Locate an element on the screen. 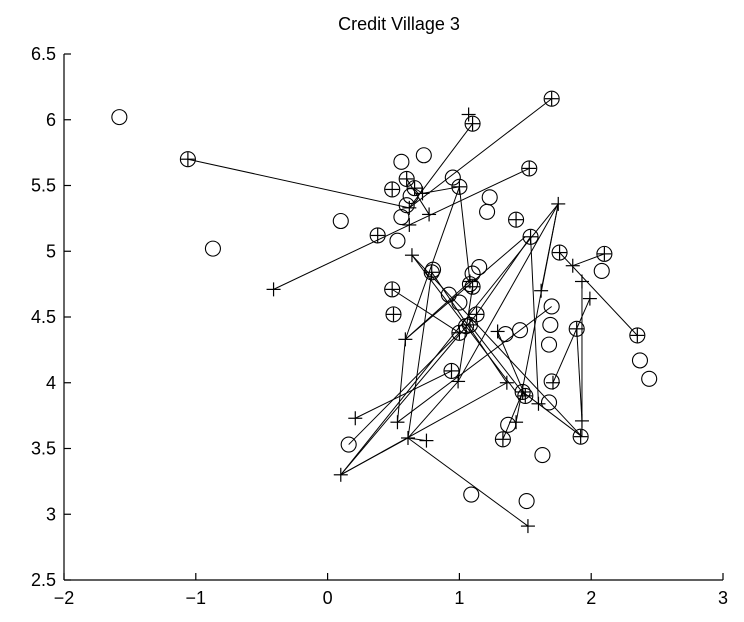 This screenshot has height=622, width=744. y-tick-label: 3 is located at coordinates (51, 514).